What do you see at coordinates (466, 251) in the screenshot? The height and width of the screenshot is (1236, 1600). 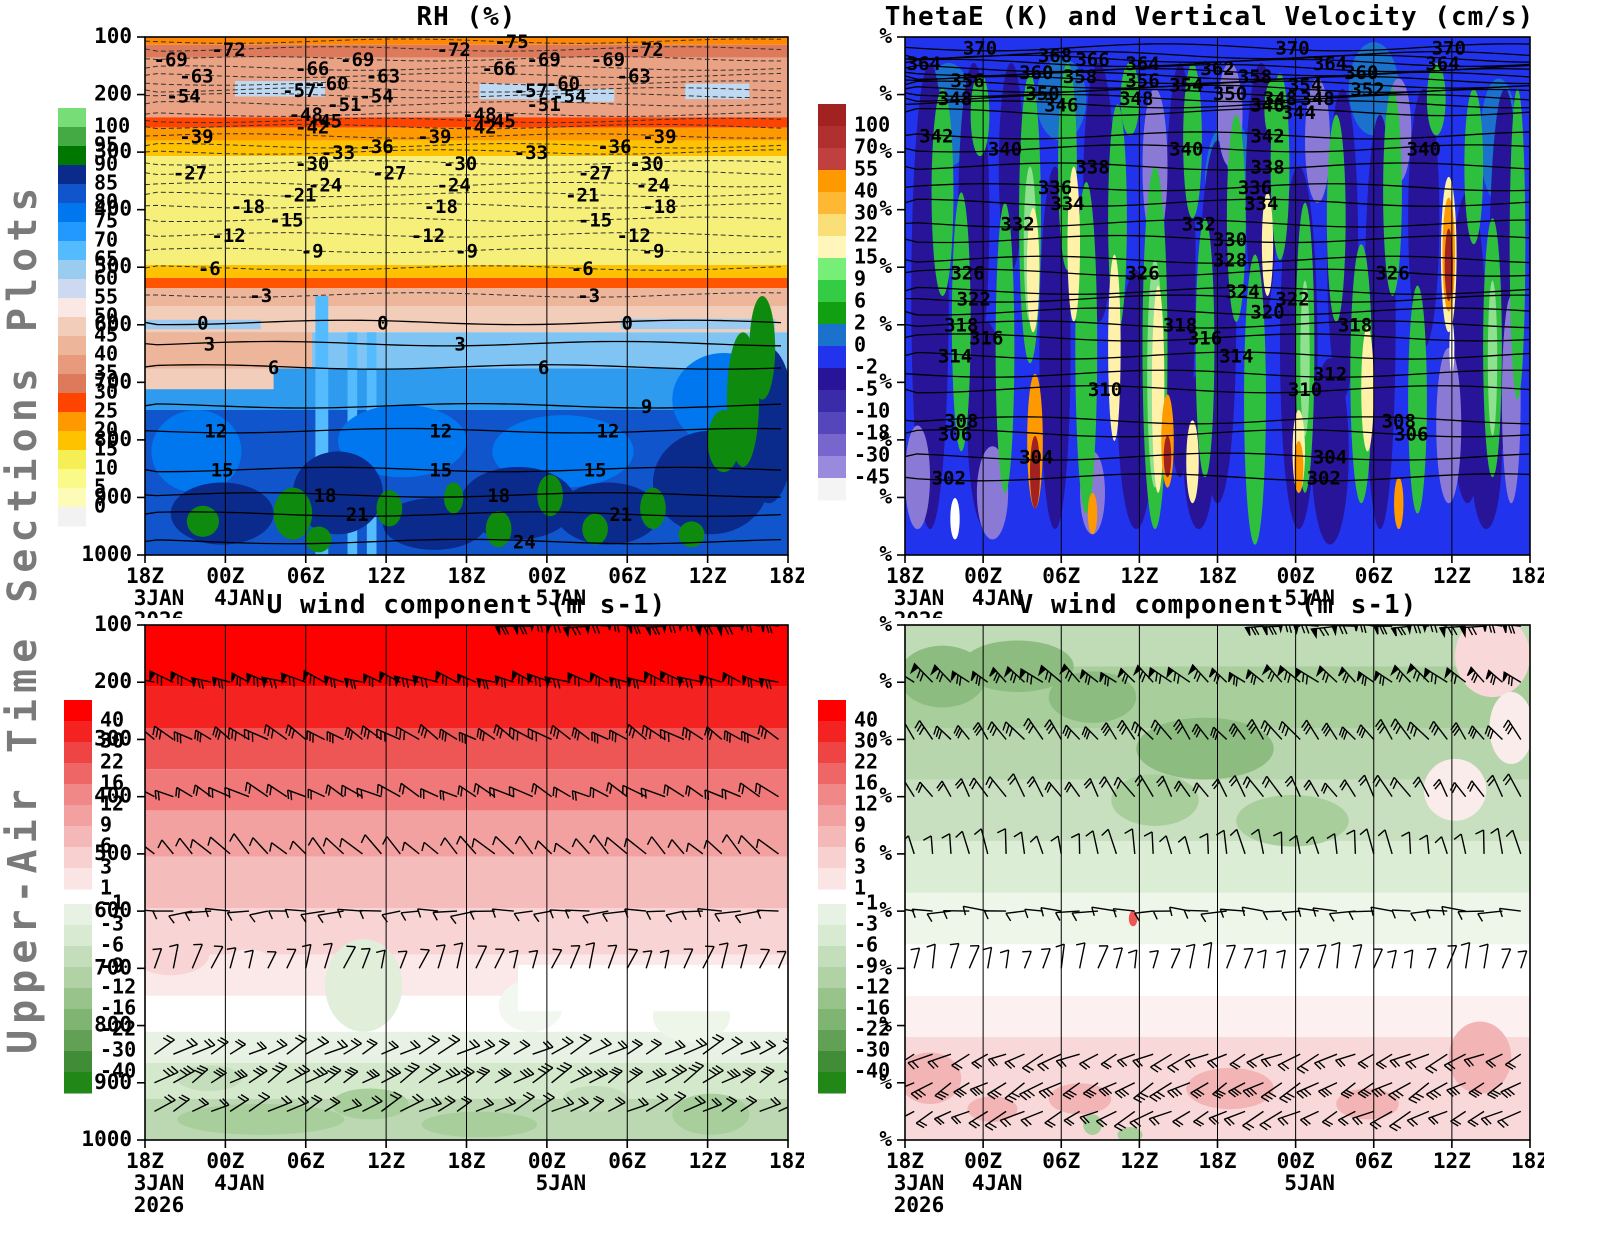 I see `svg-text: -9` at bounding box center [466, 251].